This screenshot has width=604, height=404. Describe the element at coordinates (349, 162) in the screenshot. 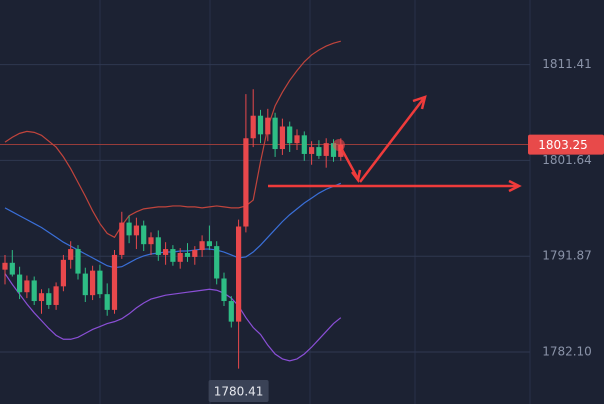

I see `arrow-down` at that location.